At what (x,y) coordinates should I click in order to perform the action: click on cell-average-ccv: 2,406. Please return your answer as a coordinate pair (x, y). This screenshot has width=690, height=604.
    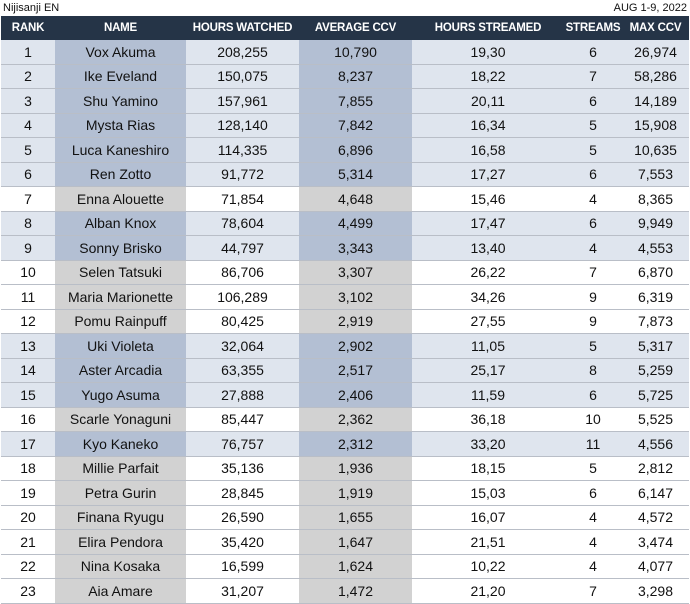
    Looking at the image, I should click on (355, 395).